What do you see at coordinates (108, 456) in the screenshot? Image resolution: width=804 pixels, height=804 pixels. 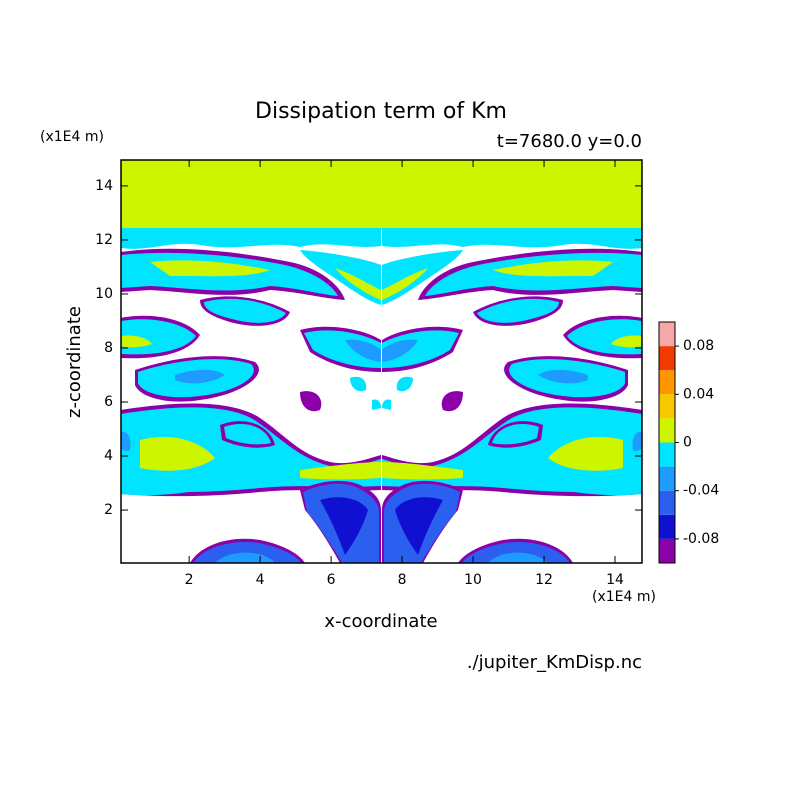 I see `y-tick-label: 4` at bounding box center [108, 456].